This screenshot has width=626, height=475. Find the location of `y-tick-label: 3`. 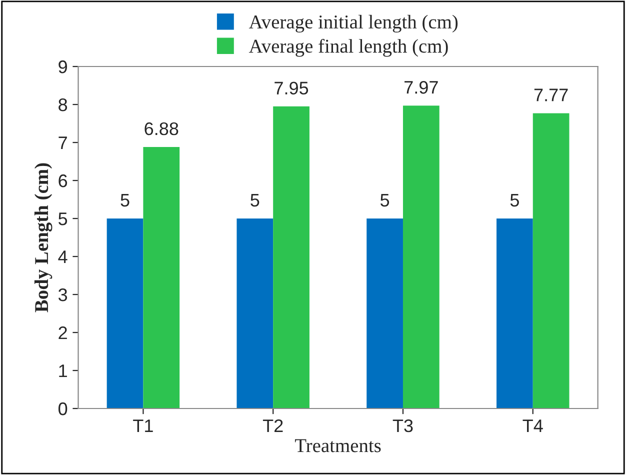

y-tick-label: 3 is located at coordinates (63, 295).